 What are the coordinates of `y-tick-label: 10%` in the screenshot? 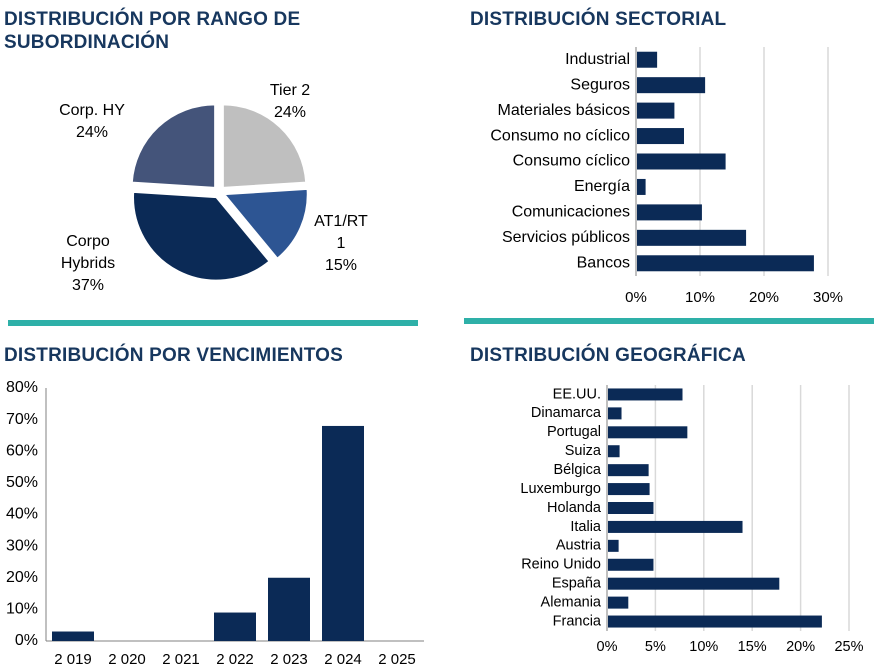 It's located at (22, 609).